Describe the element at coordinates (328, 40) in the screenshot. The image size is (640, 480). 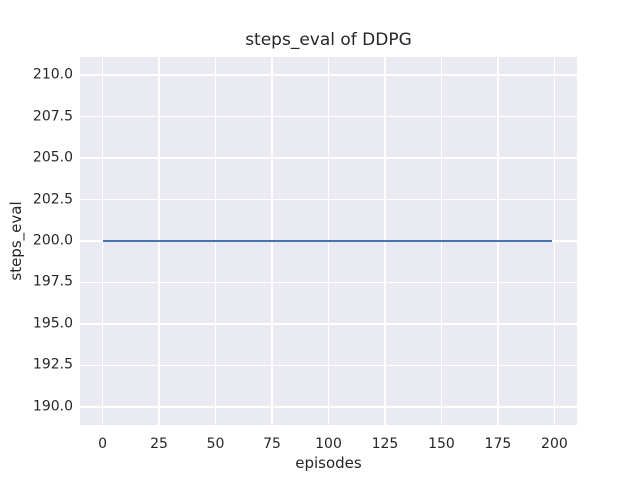
I see `chart-title: steps_eval of DDPG` at that location.